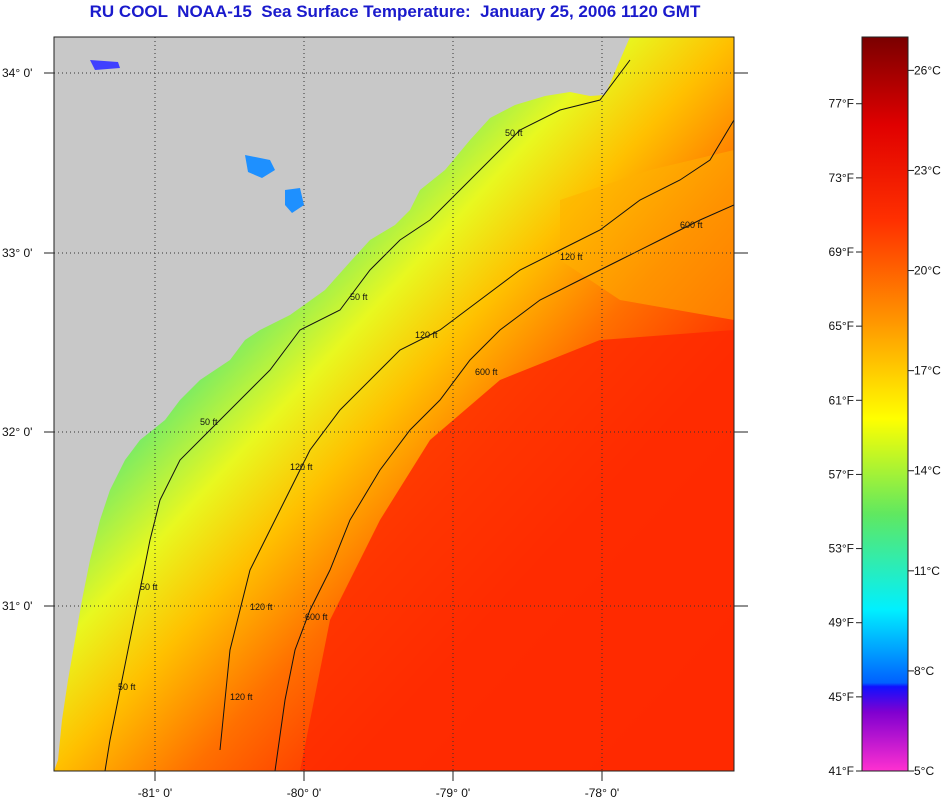 This screenshot has height=801, width=952. What do you see at coordinates (304, 793) in the screenshot?
I see `lon-label-80: -80° 0'` at bounding box center [304, 793].